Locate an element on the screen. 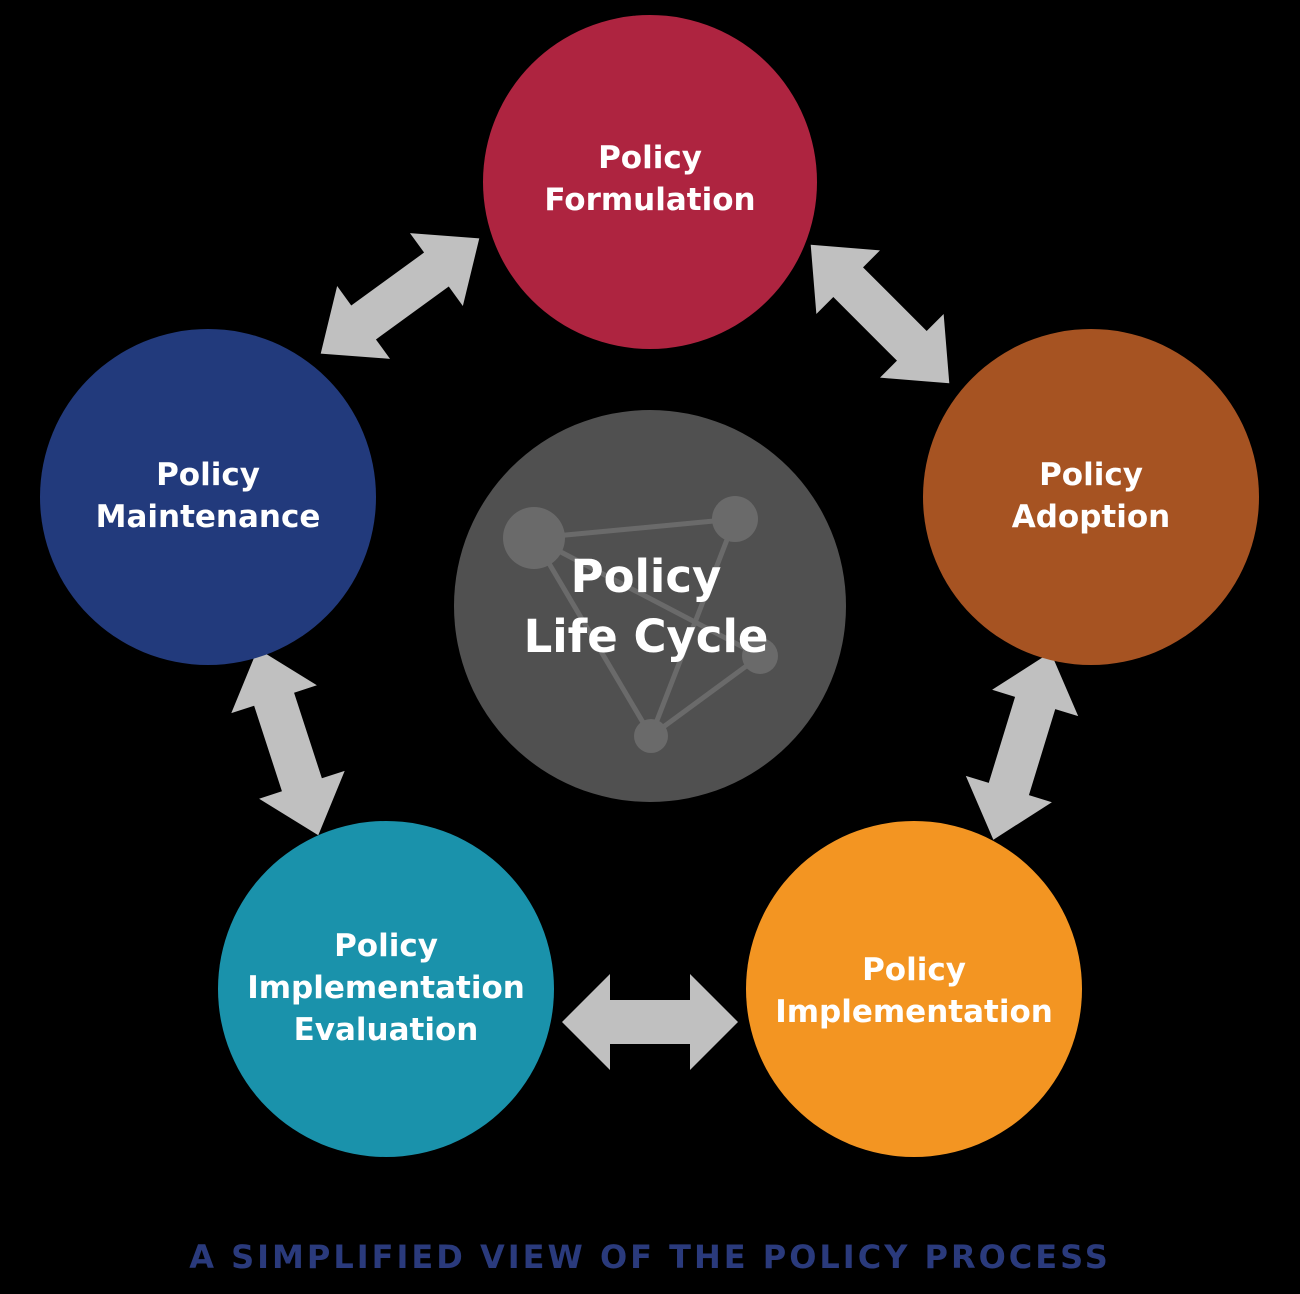 This screenshot has width=1300, height=1294. adoption-circle is located at coordinates (1091, 497).